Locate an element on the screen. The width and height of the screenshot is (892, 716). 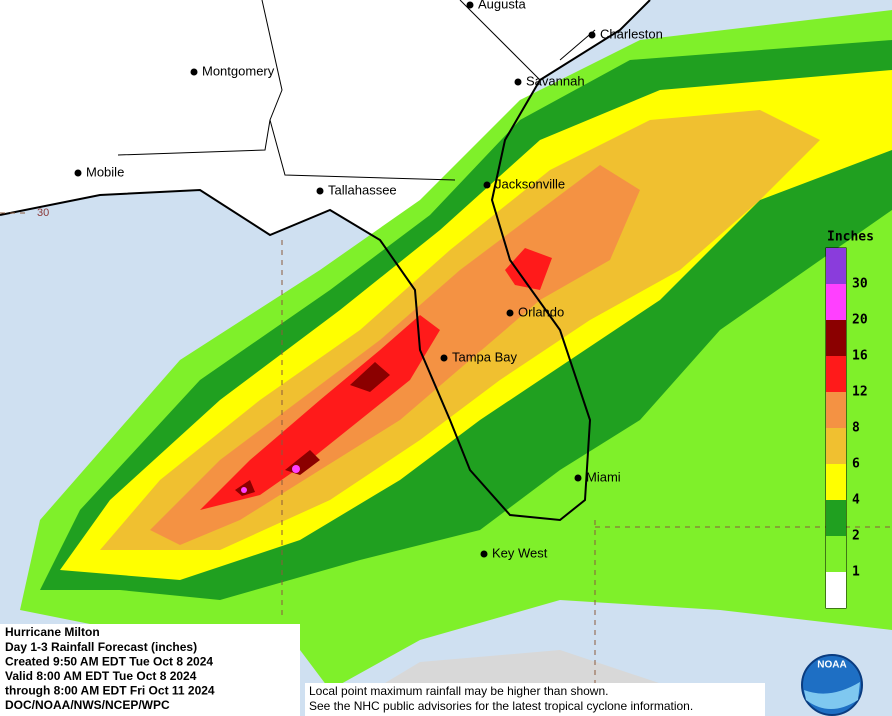
city-label: Key West is located at coordinates (520, 552).